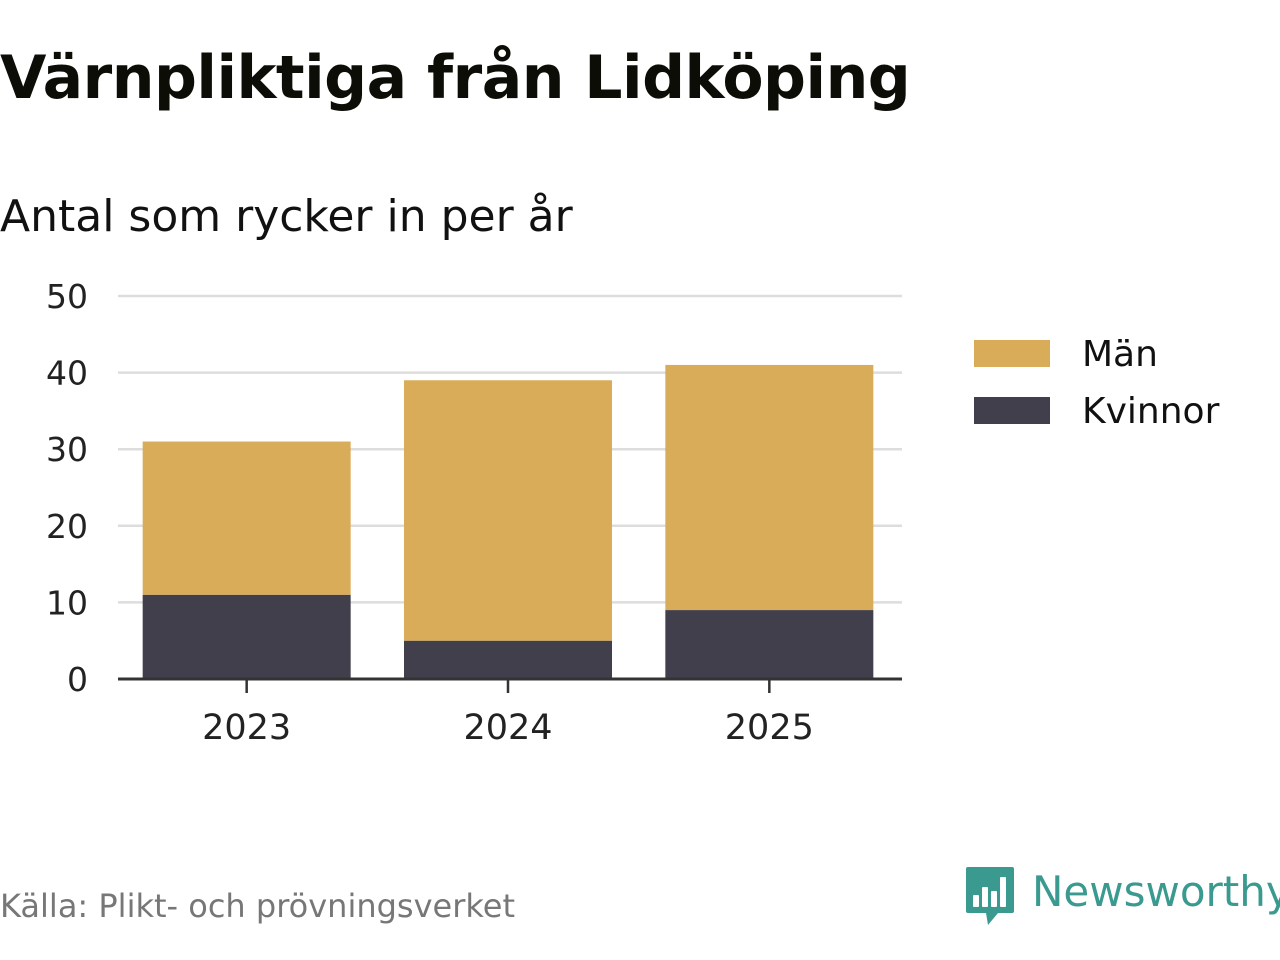 The width and height of the screenshot is (1280, 960). I want to click on x-tick-label-2025: 2025, so click(769, 728).